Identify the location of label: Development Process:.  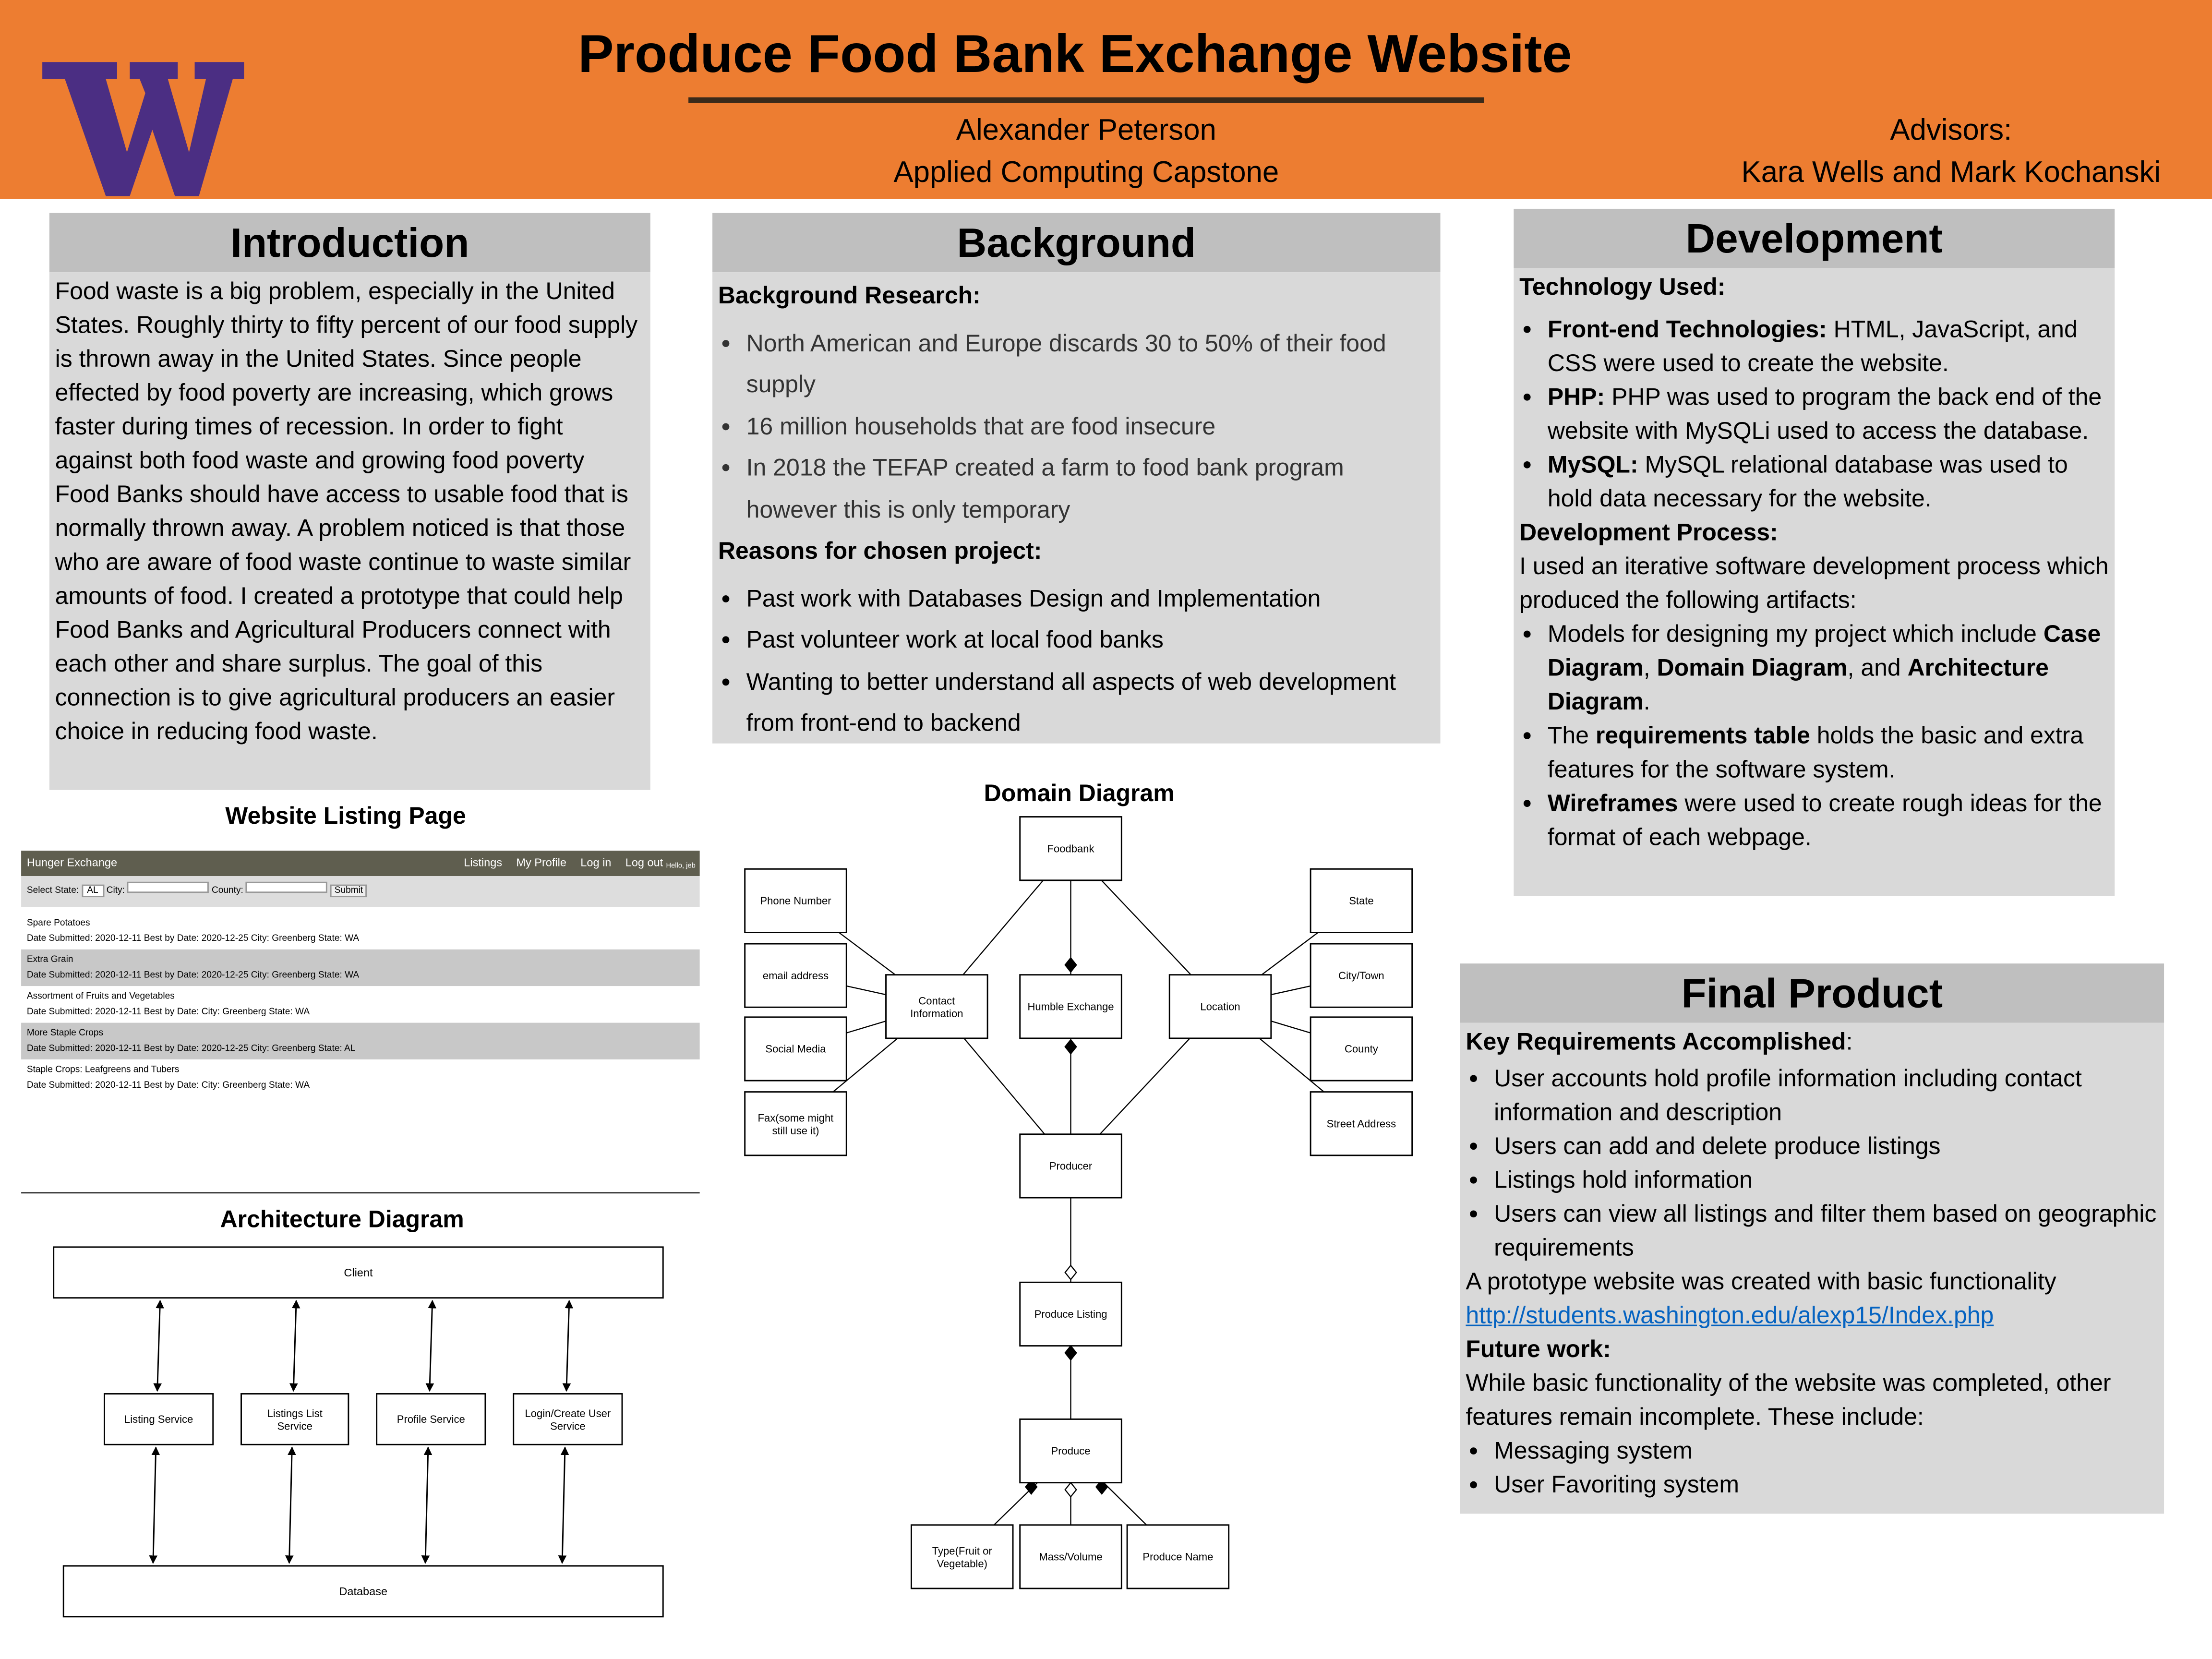
(1648, 532).